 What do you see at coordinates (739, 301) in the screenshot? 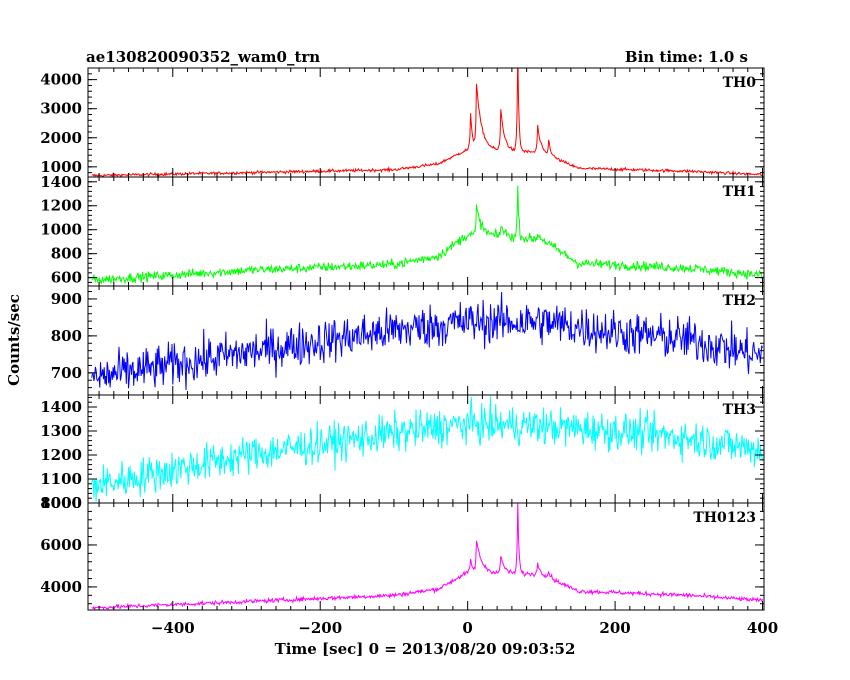
I see `panel-label-th2: TH2` at bounding box center [739, 301].